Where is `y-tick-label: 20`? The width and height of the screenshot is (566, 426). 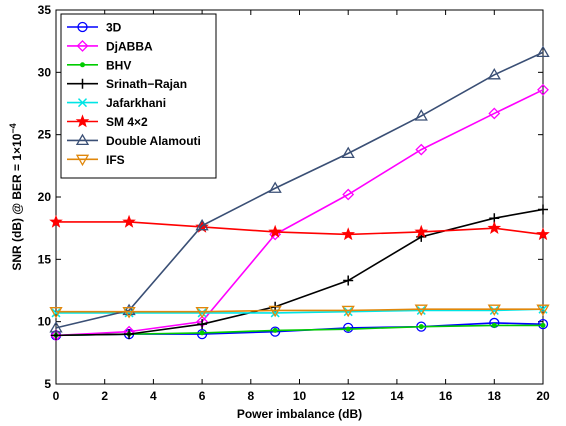
y-tick-label: 20 is located at coordinates (45, 197).